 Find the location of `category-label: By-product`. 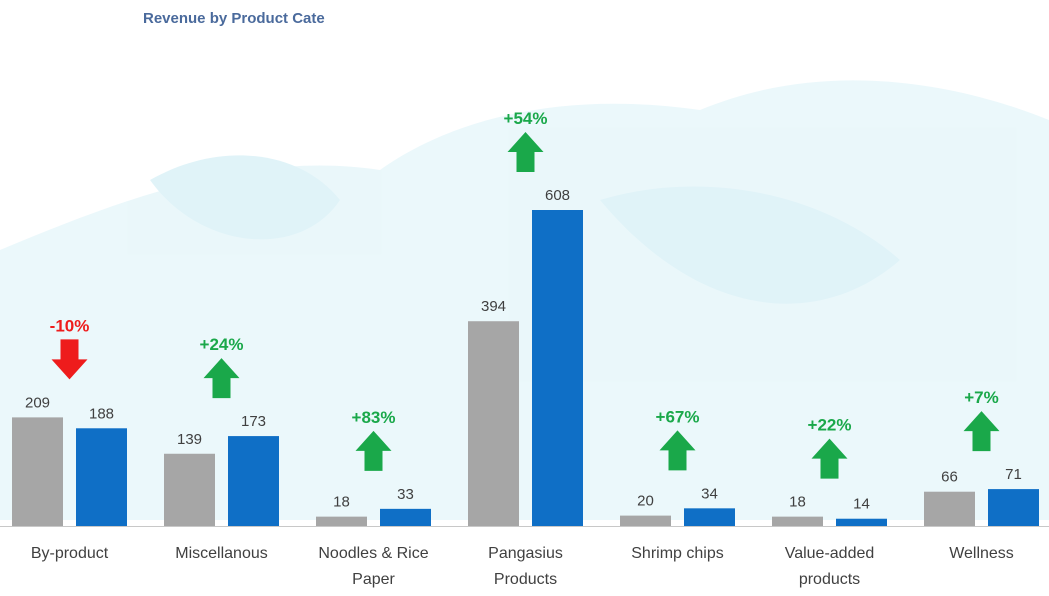

category-label: By-product is located at coordinates (70, 553).